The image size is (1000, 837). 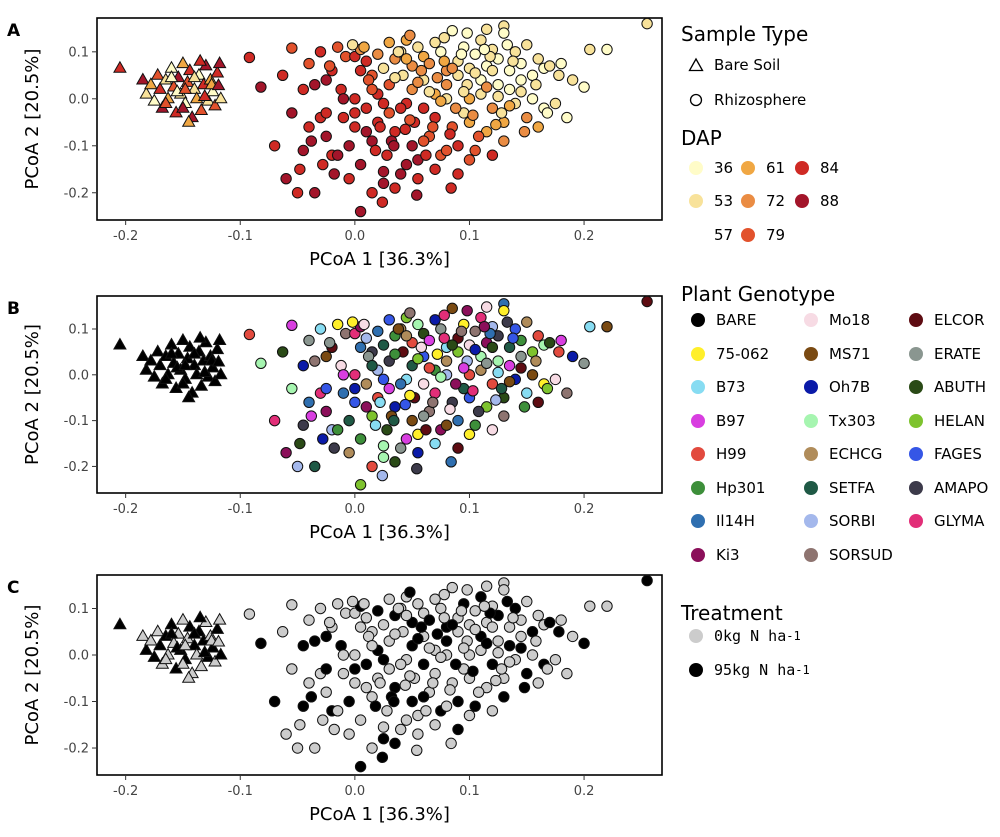 I want to click on legend-item-genotype-sorsud: SORSUD, so click(x=848, y=555).